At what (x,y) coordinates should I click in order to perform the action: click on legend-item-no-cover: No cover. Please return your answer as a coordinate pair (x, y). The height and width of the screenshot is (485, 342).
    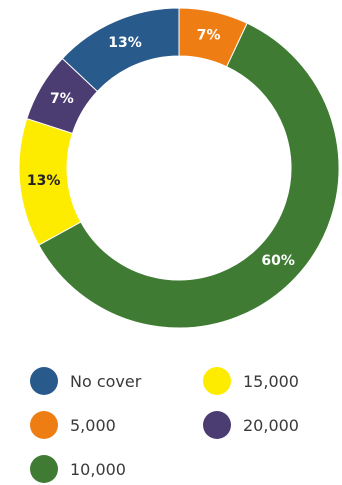
    Looking at the image, I should click on (85, 381).